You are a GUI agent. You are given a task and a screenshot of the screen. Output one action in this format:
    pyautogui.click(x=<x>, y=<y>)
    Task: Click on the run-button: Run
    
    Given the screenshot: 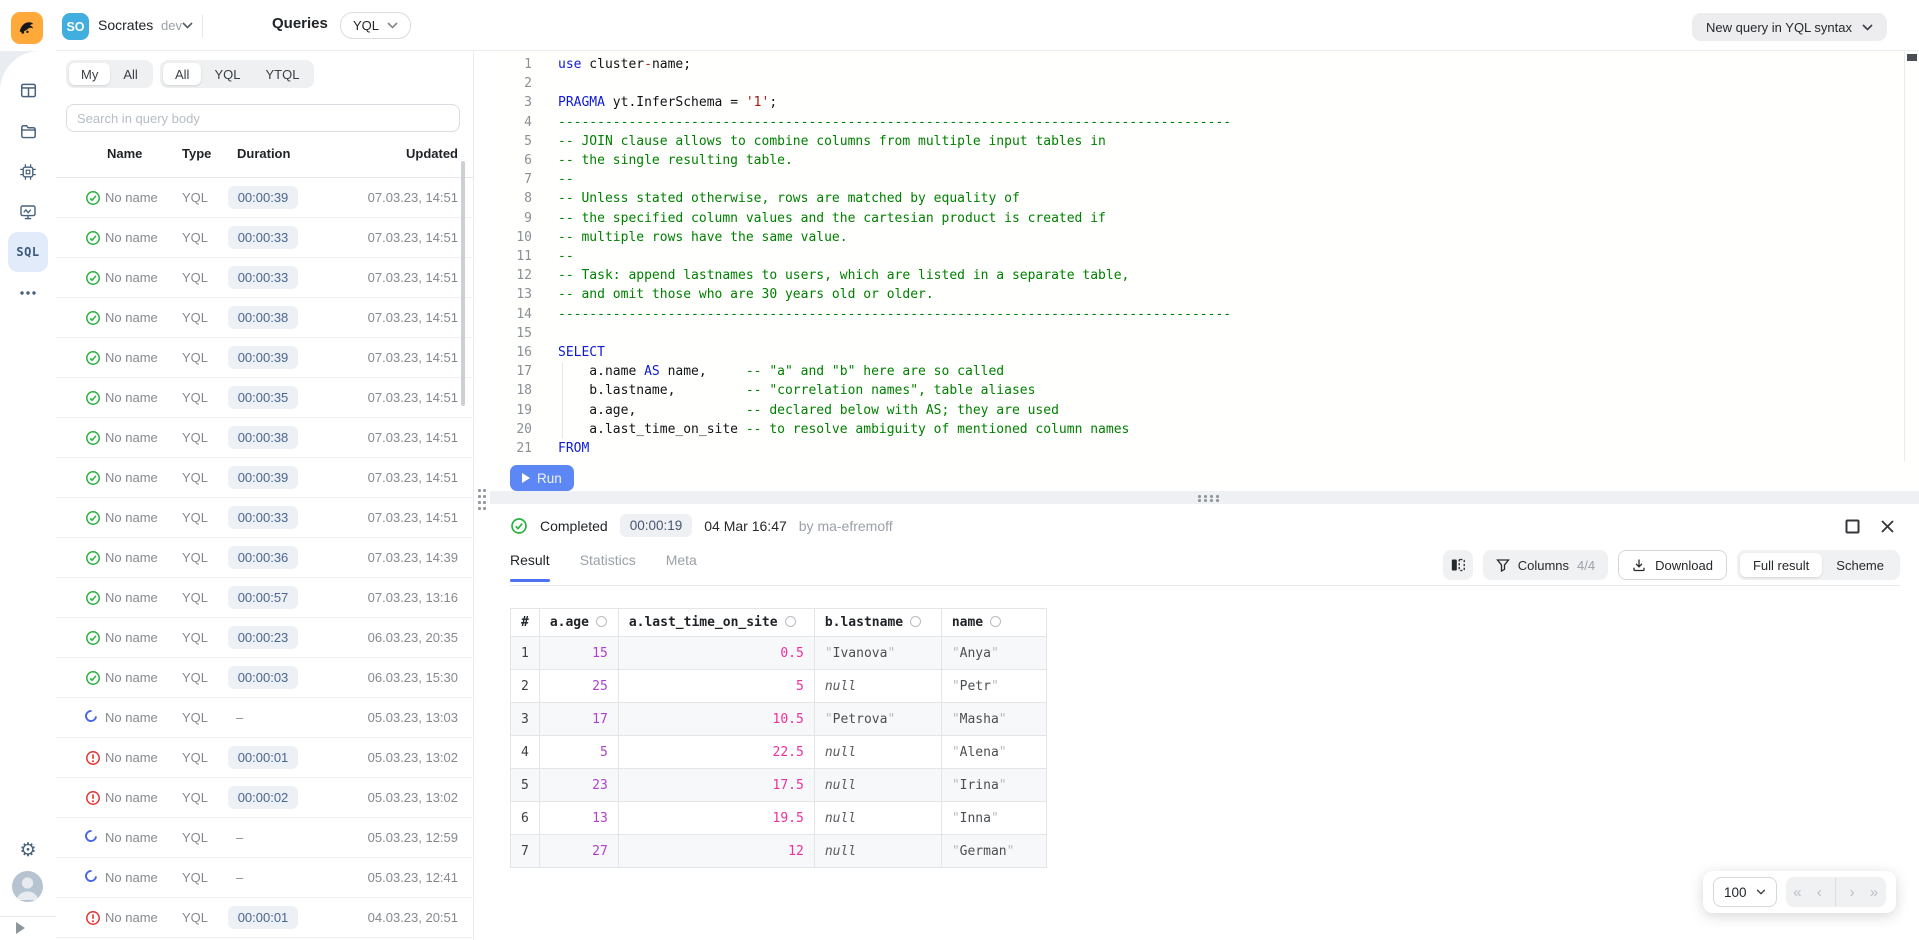 What is the action you would take?
    pyautogui.click(x=542, y=478)
    